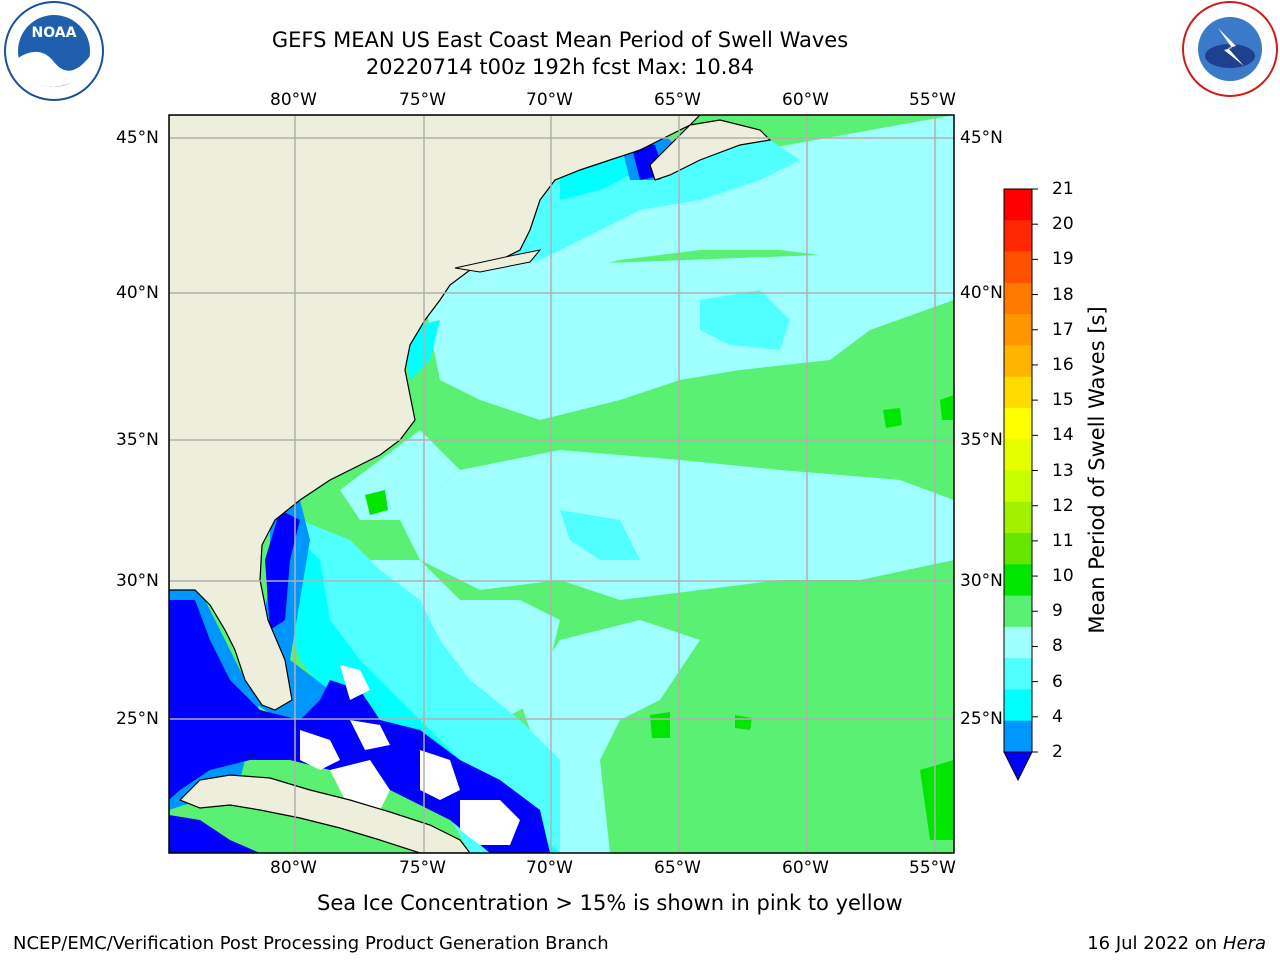 Image resolution: width=1280 pixels, height=960 pixels. What do you see at coordinates (1063, 364) in the screenshot?
I see `colorbar-tick-label: 16` at bounding box center [1063, 364].